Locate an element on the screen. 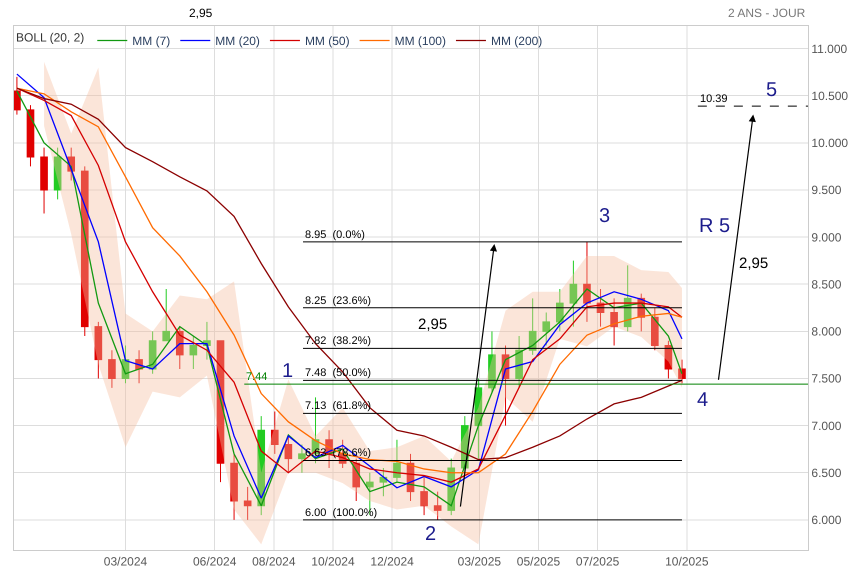  y-tick-label: 9.000 is located at coordinates (826, 237).